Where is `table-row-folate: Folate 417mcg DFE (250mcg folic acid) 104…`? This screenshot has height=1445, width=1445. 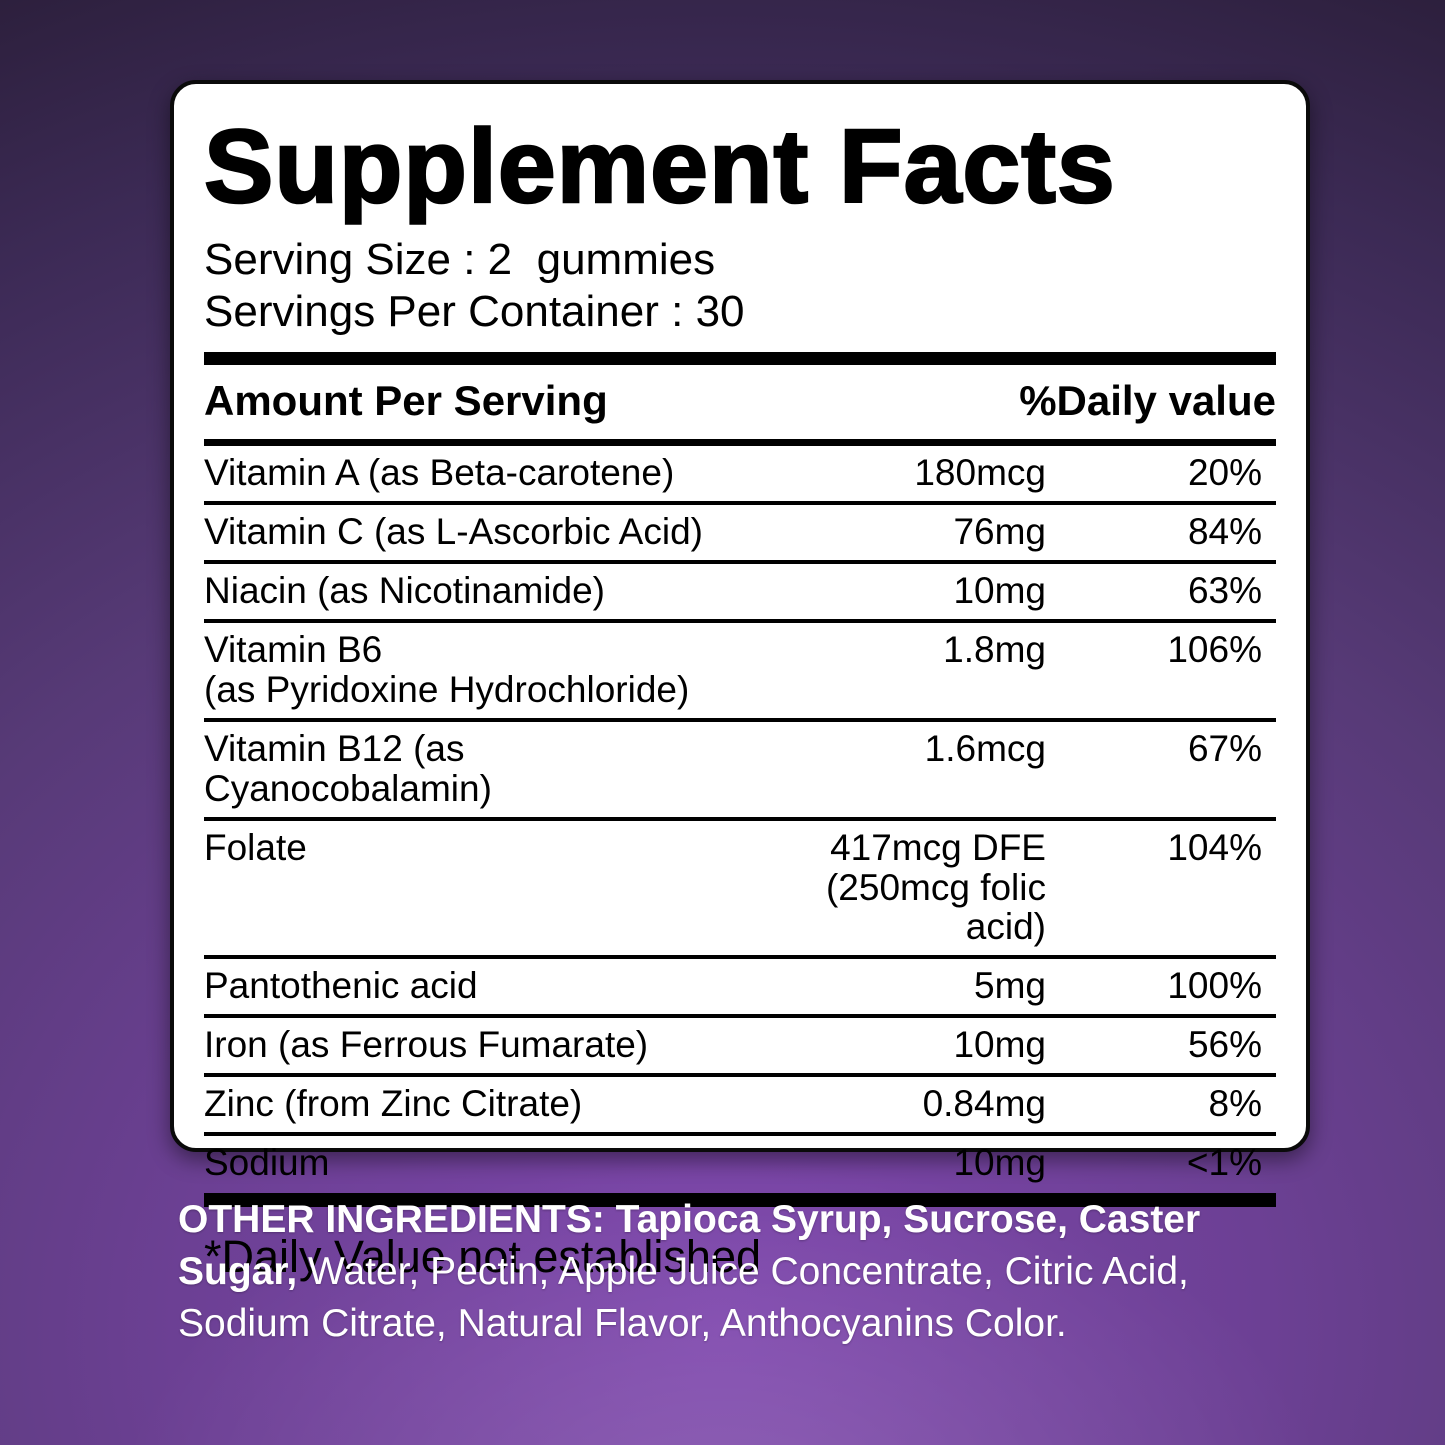
table-row-folate: Folate 417mcg DFE (250mcg folic acid) 104… is located at coordinates (740, 890).